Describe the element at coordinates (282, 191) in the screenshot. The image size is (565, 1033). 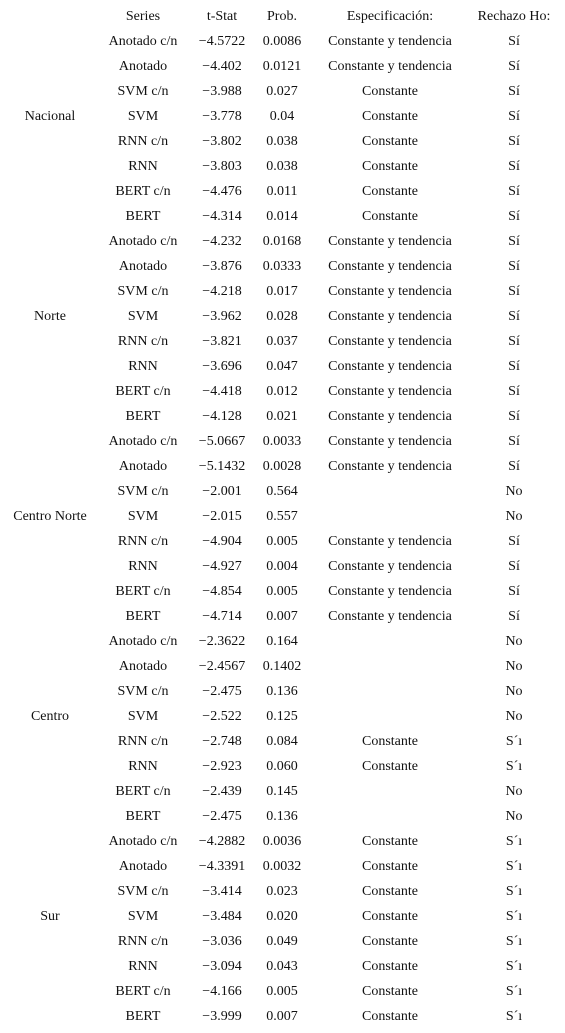
I see `prob-cell: 0.011` at that location.